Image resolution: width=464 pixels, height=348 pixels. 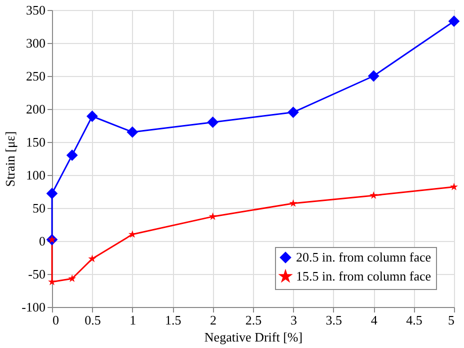 What do you see at coordinates (334, 320) in the screenshot?
I see `x-tick-label: 3.5` at bounding box center [334, 320].